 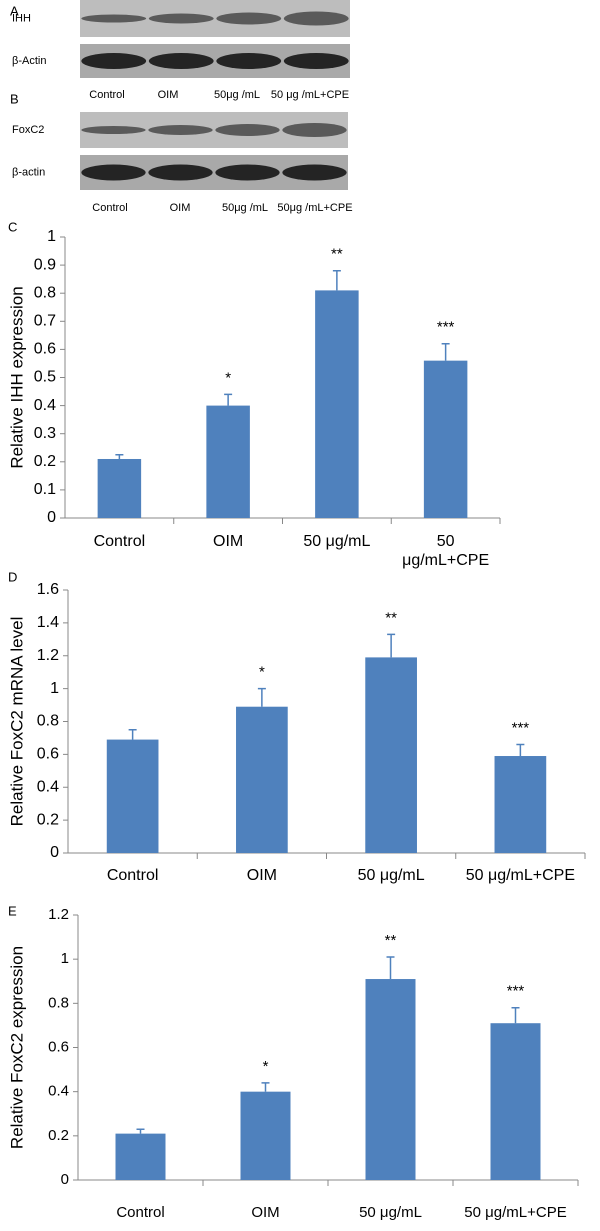 I want to click on y-tick-label: 0.7, so click(x=45, y=321).